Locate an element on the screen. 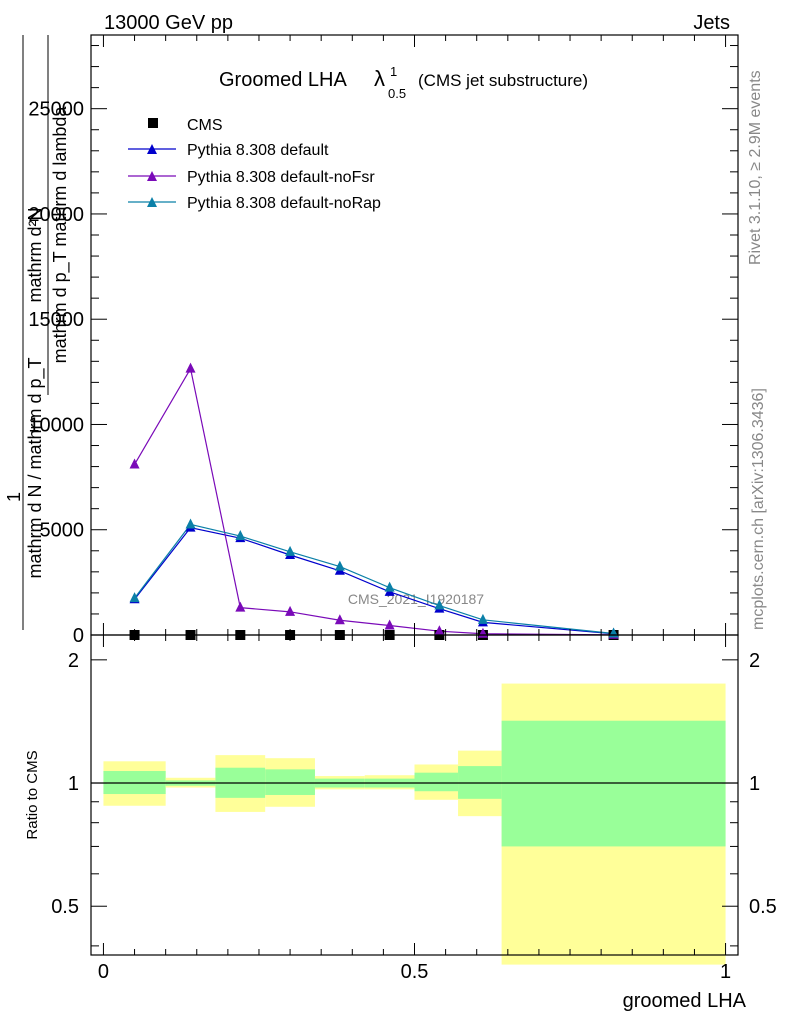 This screenshot has width=786, height=1024. legend-label-nofsr: Pythia 8.308 default-noFsr is located at coordinates (281, 177).